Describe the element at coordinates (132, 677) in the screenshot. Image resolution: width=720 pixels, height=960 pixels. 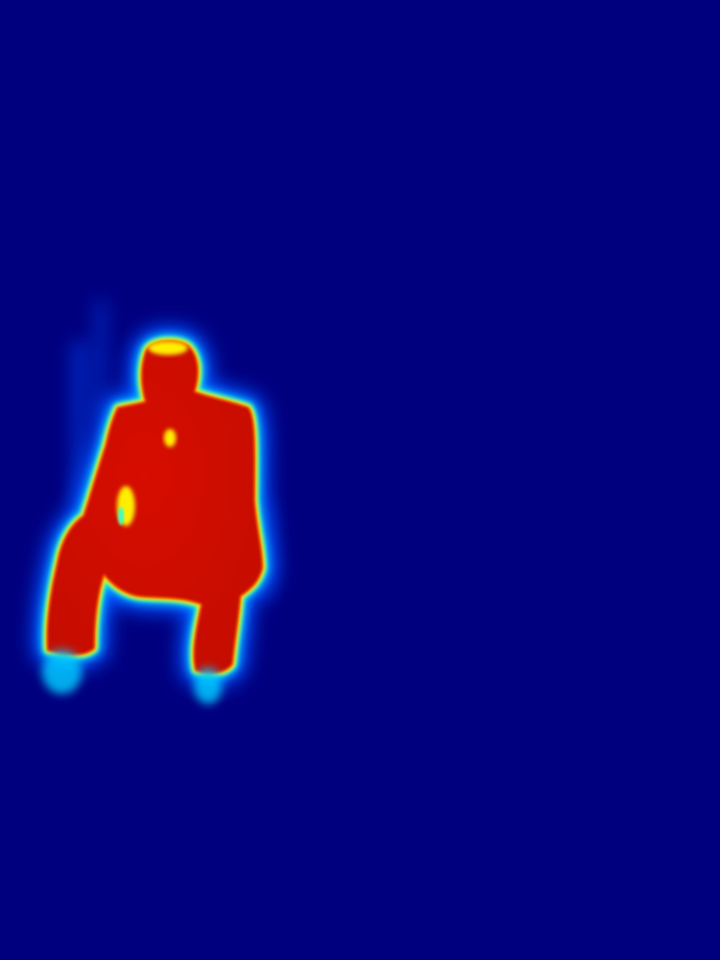
I see `feet-glow` at that location.